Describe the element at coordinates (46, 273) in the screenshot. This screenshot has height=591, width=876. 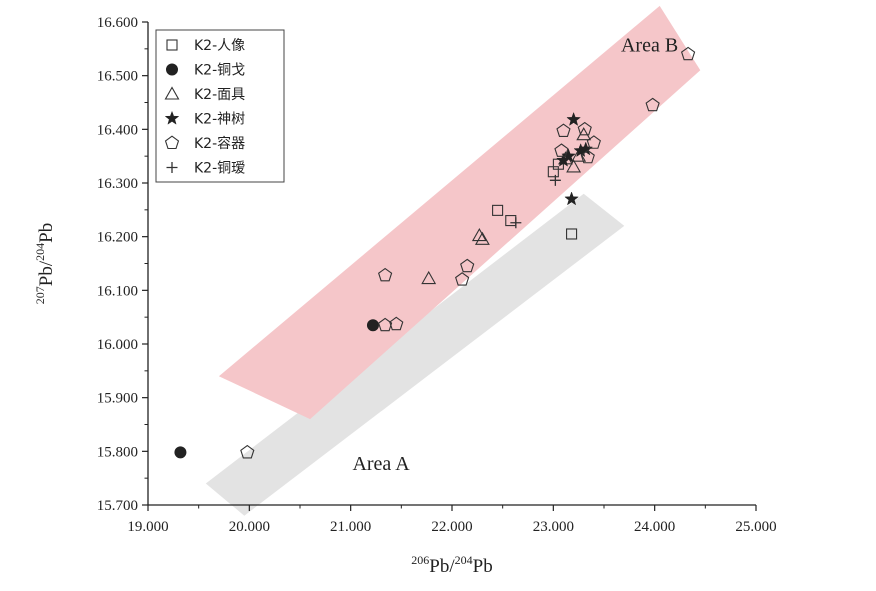
I see `y-axis-title-part-1: Pb/` at that location.